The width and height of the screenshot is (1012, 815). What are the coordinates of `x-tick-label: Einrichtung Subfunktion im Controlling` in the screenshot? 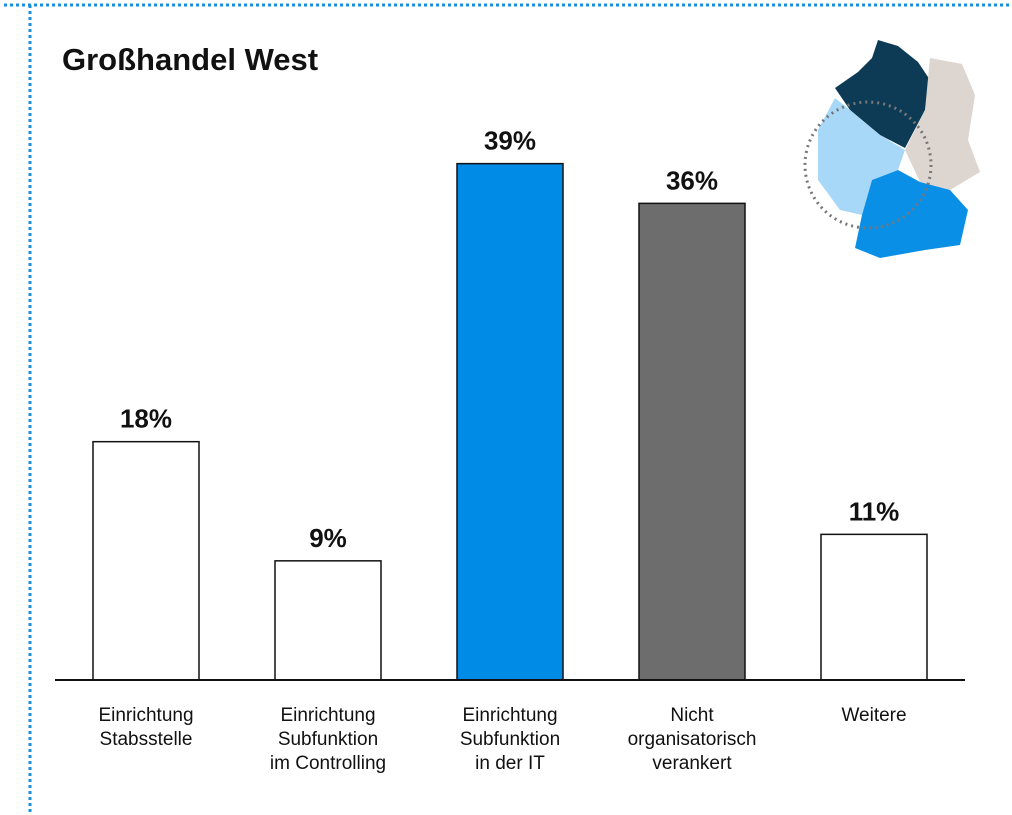 It's located at (328, 739).